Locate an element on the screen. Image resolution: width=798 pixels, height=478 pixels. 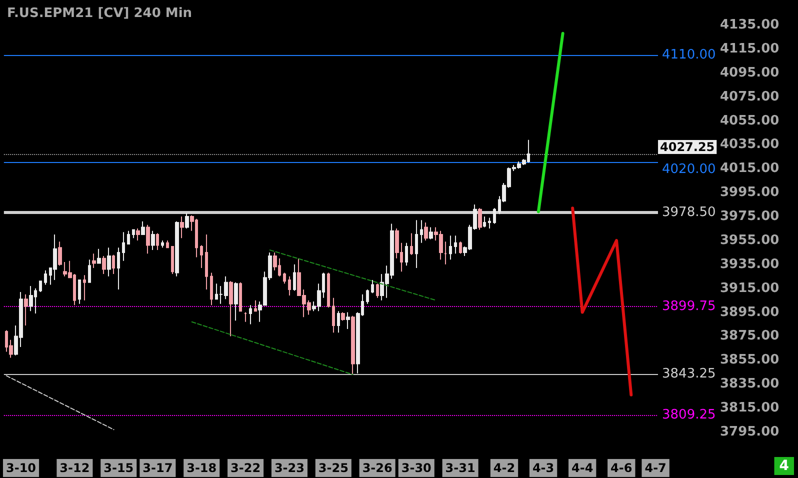
x-tick-label: 4-3 is located at coordinates (543, 468).